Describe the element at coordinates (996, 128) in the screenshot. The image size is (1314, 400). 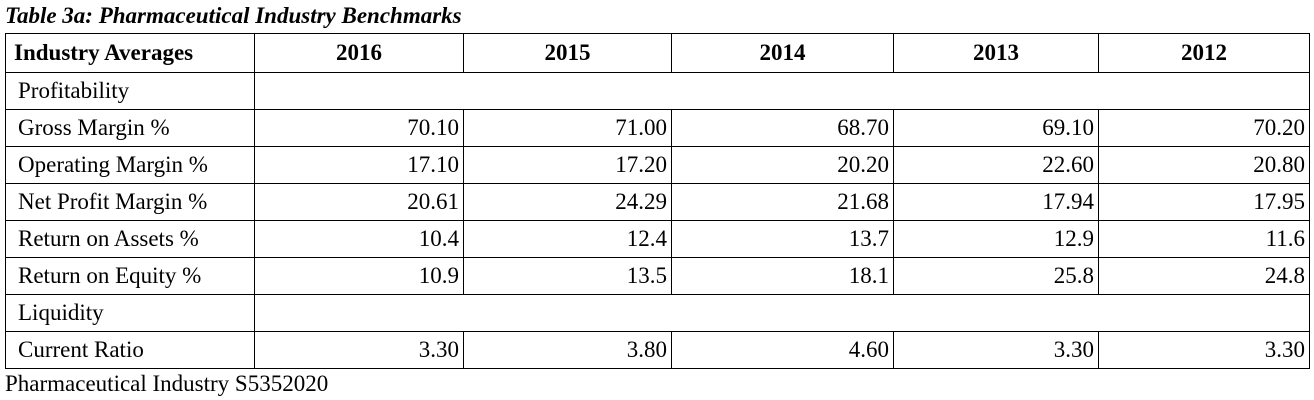
I see `value-cell: 69.10` at that location.